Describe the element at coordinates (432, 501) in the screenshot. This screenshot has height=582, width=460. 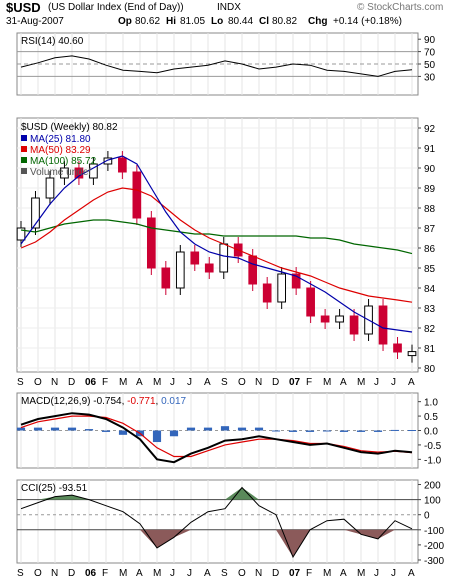
I see `cci-ytick-label: 100` at that location.